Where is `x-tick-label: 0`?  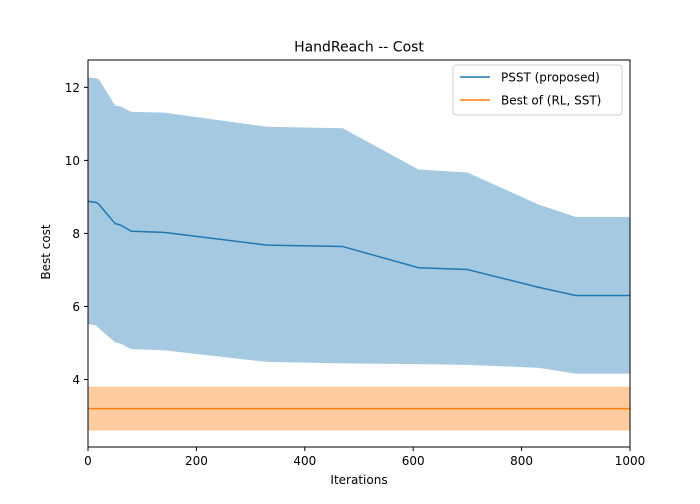 x-tick-label: 0 is located at coordinates (88, 461).